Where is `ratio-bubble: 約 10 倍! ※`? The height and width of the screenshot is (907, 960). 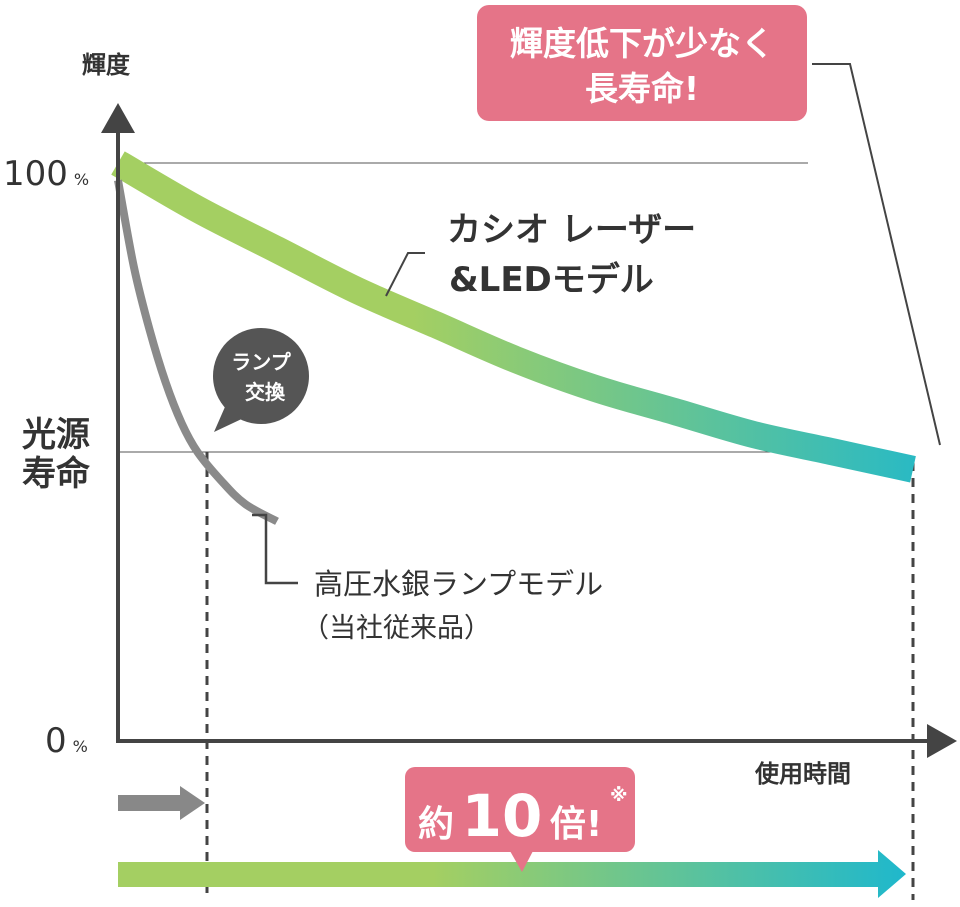 ratio-bubble: 約 10 倍! ※ is located at coordinates (520, 819).